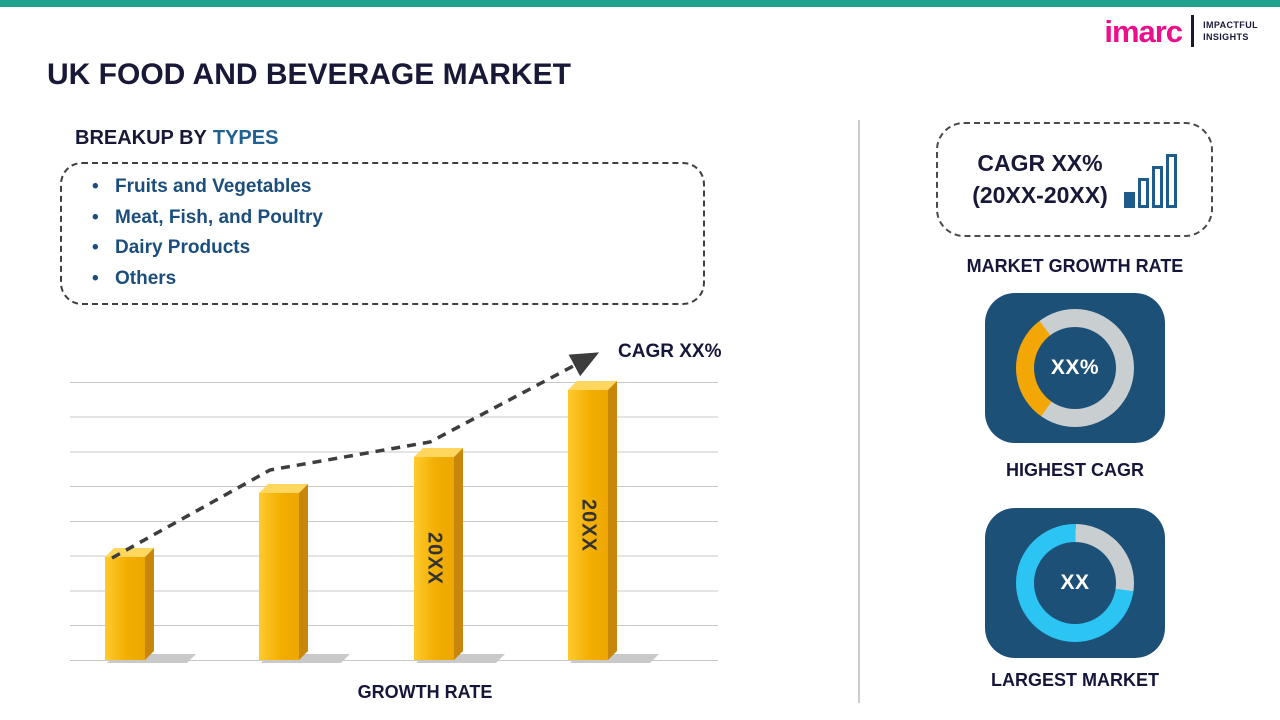 This screenshot has height=720, width=1280. I want to click on breakup-heading-prefix: BREAKUP BY, so click(141, 138).